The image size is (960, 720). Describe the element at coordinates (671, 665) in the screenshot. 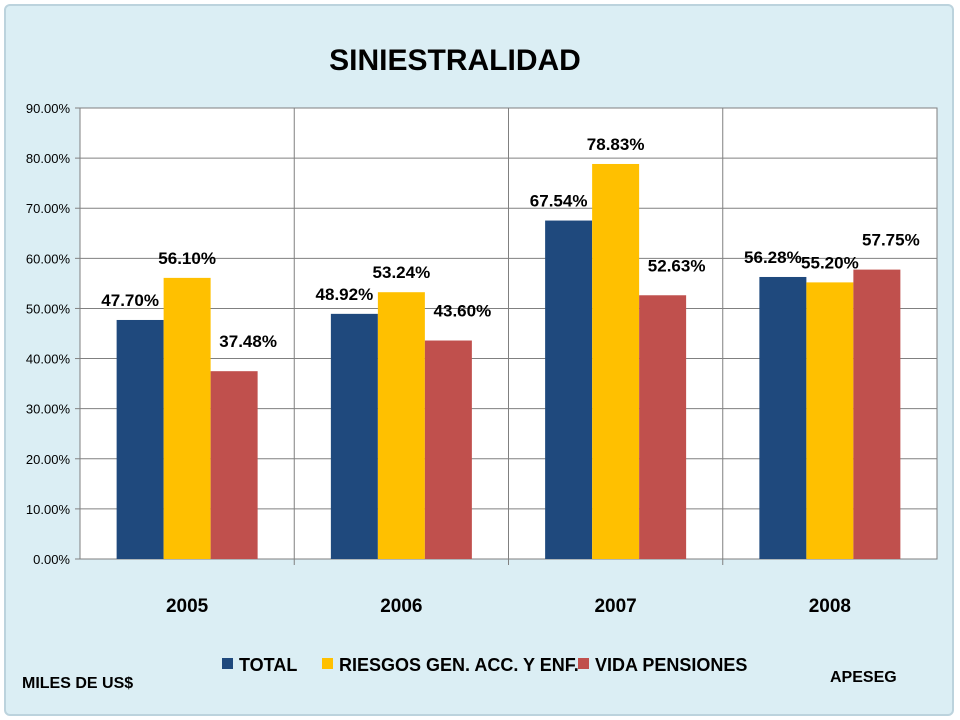

I see `legend-label: VIDA PENSIONES` at that location.